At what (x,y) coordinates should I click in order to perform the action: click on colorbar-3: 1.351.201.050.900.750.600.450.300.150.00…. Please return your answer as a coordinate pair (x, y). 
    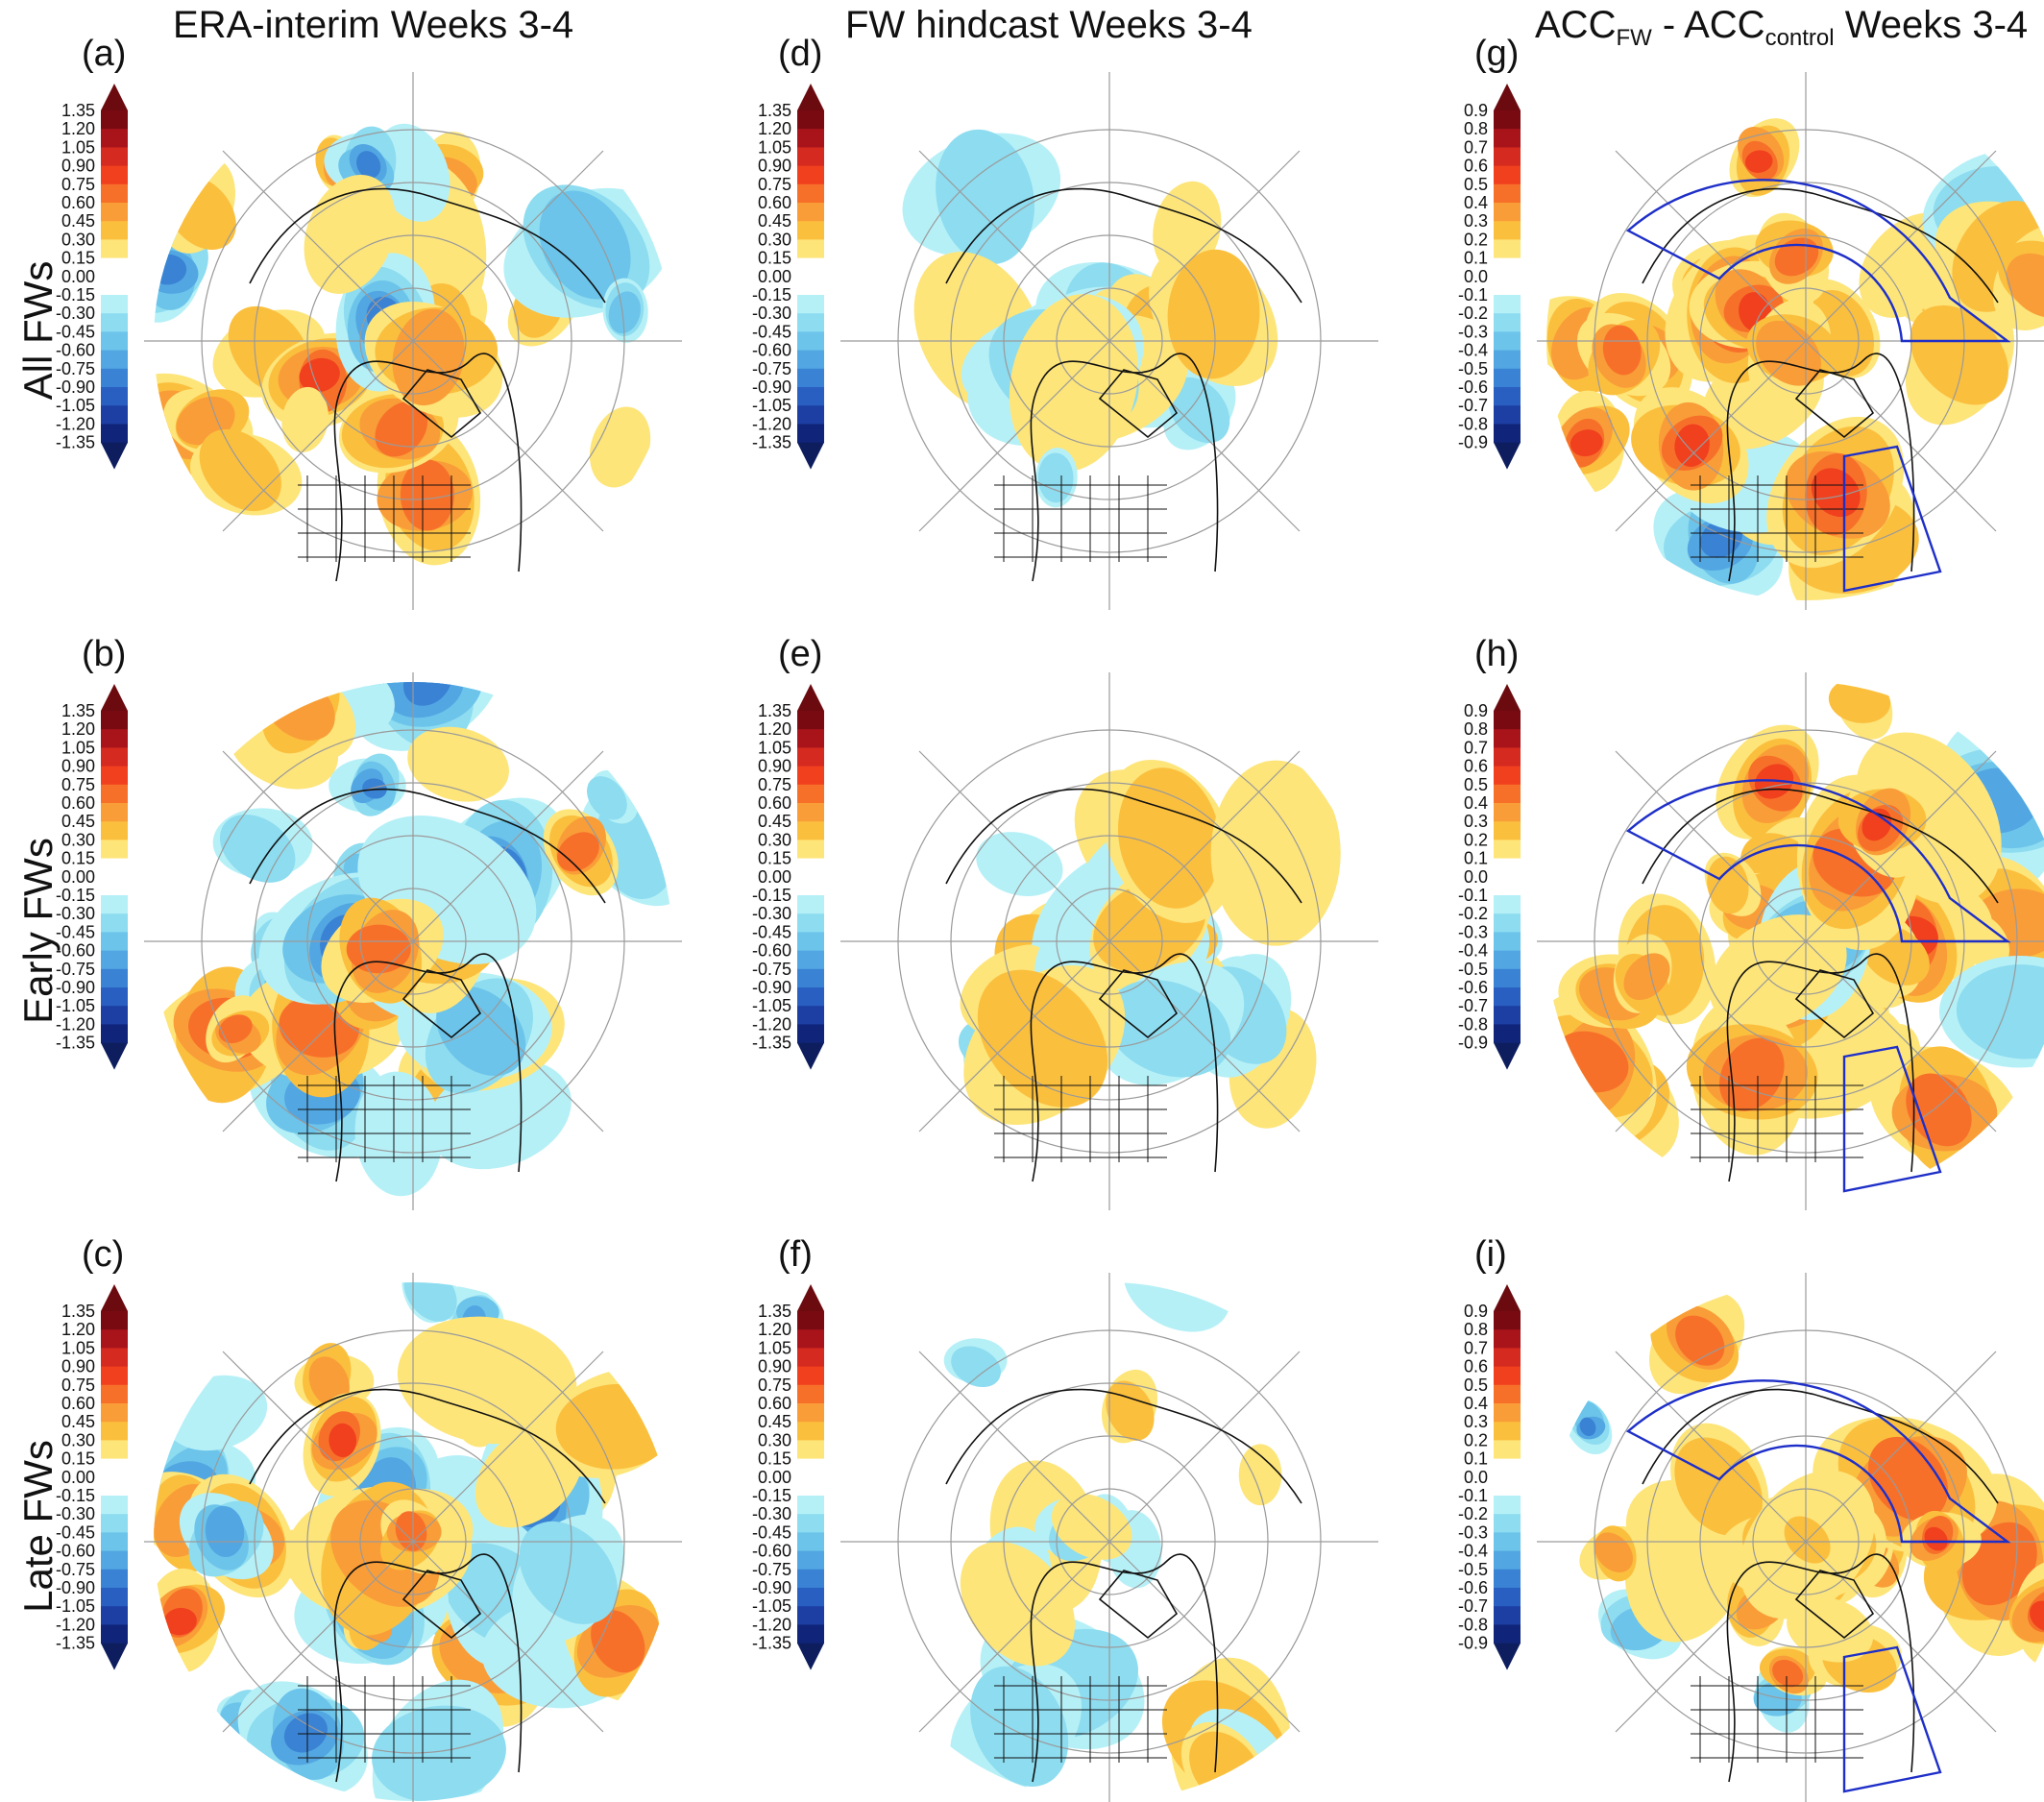
    Looking at the image, I should click on (92, 877).